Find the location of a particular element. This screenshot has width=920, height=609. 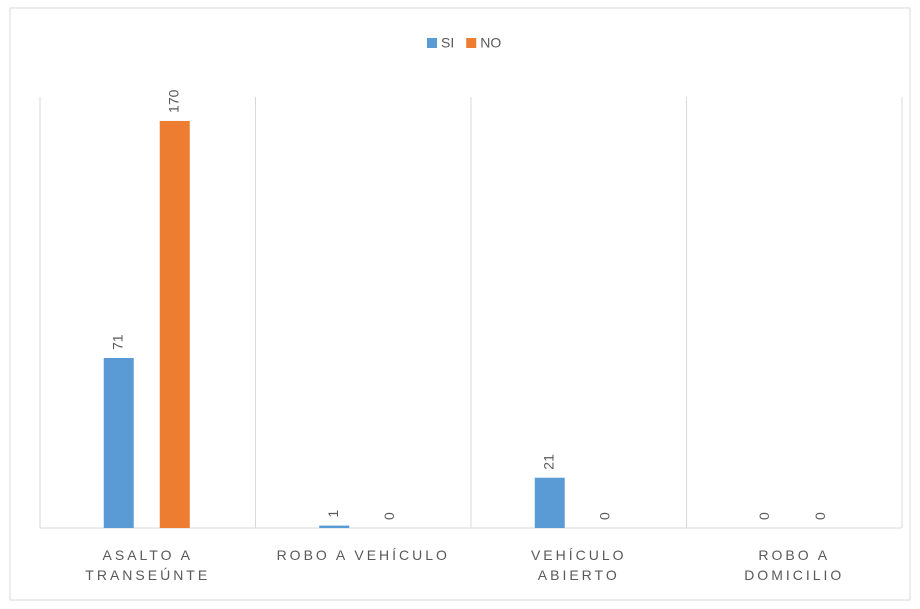

data-label: 71 is located at coordinates (117, 342).